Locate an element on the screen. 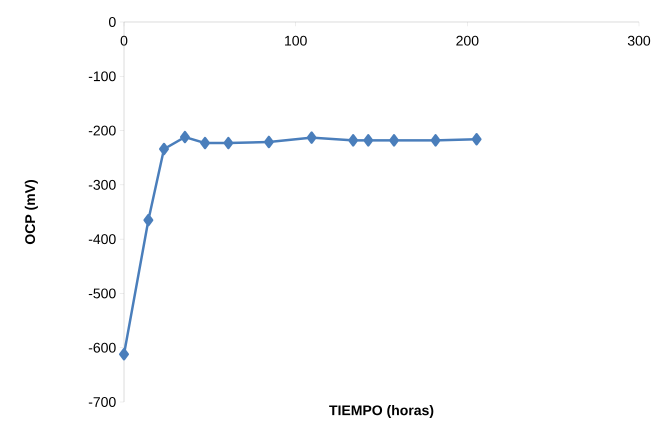 The image size is (661, 425). y-tick-label: -200 is located at coordinates (102, 131).